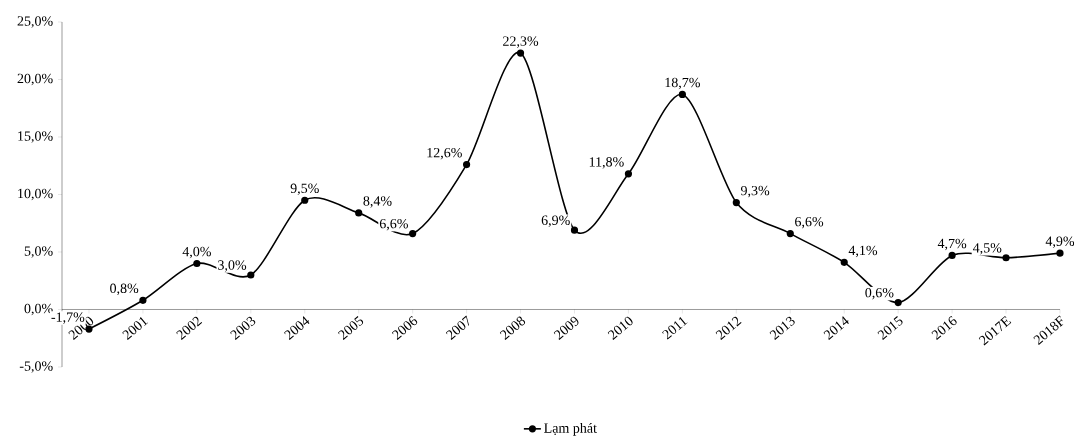  Describe the element at coordinates (1059, 242) in the screenshot. I see `data-label: 4,9%` at that location.